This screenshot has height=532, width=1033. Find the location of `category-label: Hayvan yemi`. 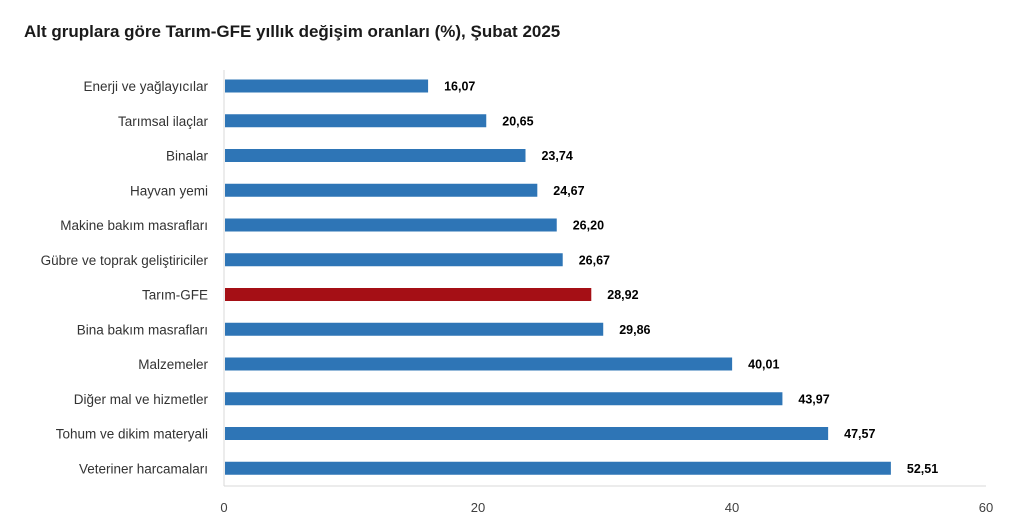

category-label: Hayvan yemi is located at coordinates (169, 190).